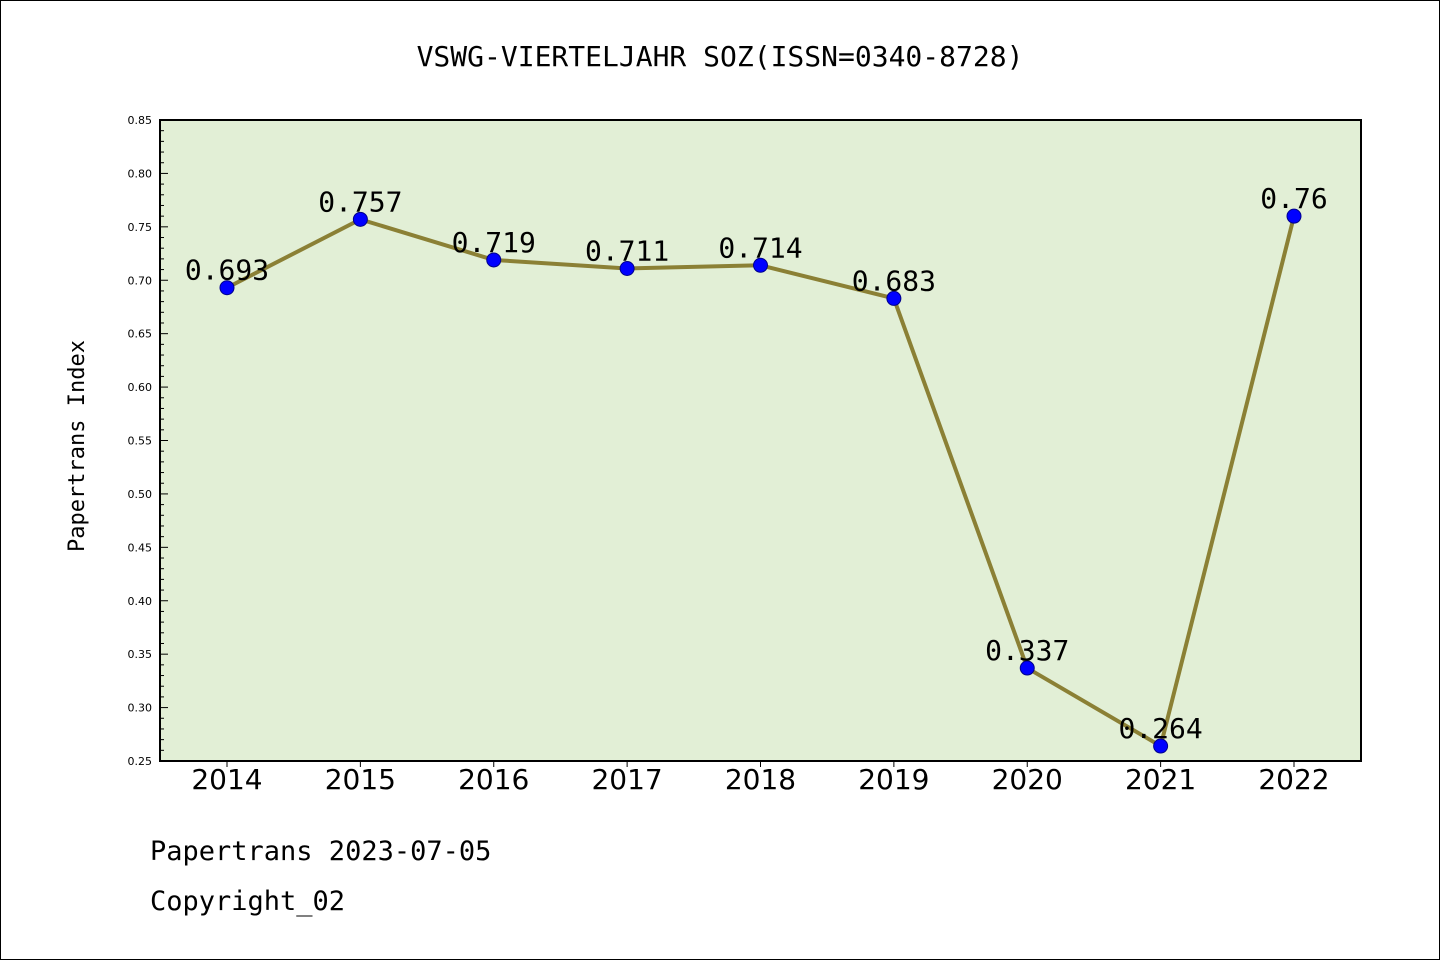 Image resolution: width=1440 pixels, height=960 pixels. Describe the element at coordinates (140, 120) in the screenshot. I see `y-tick-label: 0.85` at that location.